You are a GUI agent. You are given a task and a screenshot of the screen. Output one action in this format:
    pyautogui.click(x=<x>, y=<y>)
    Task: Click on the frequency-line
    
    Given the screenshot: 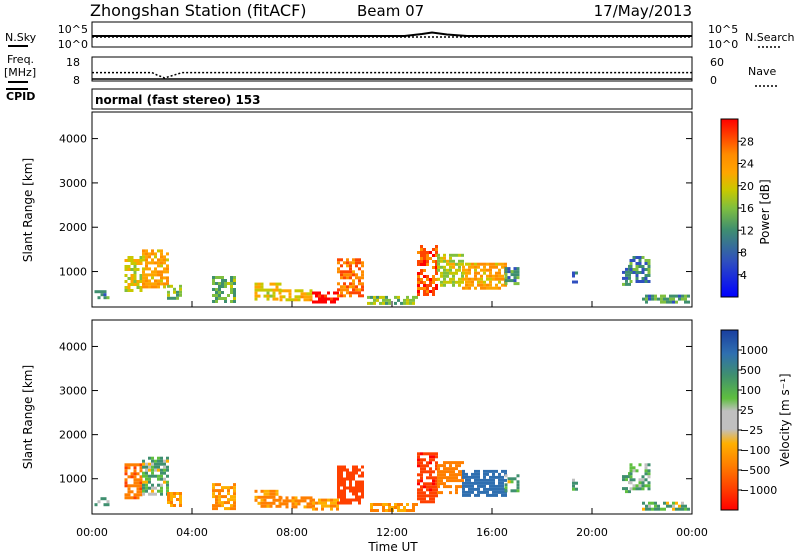 What is the action you would take?
    pyautogui.click(x=392, y=75)
    